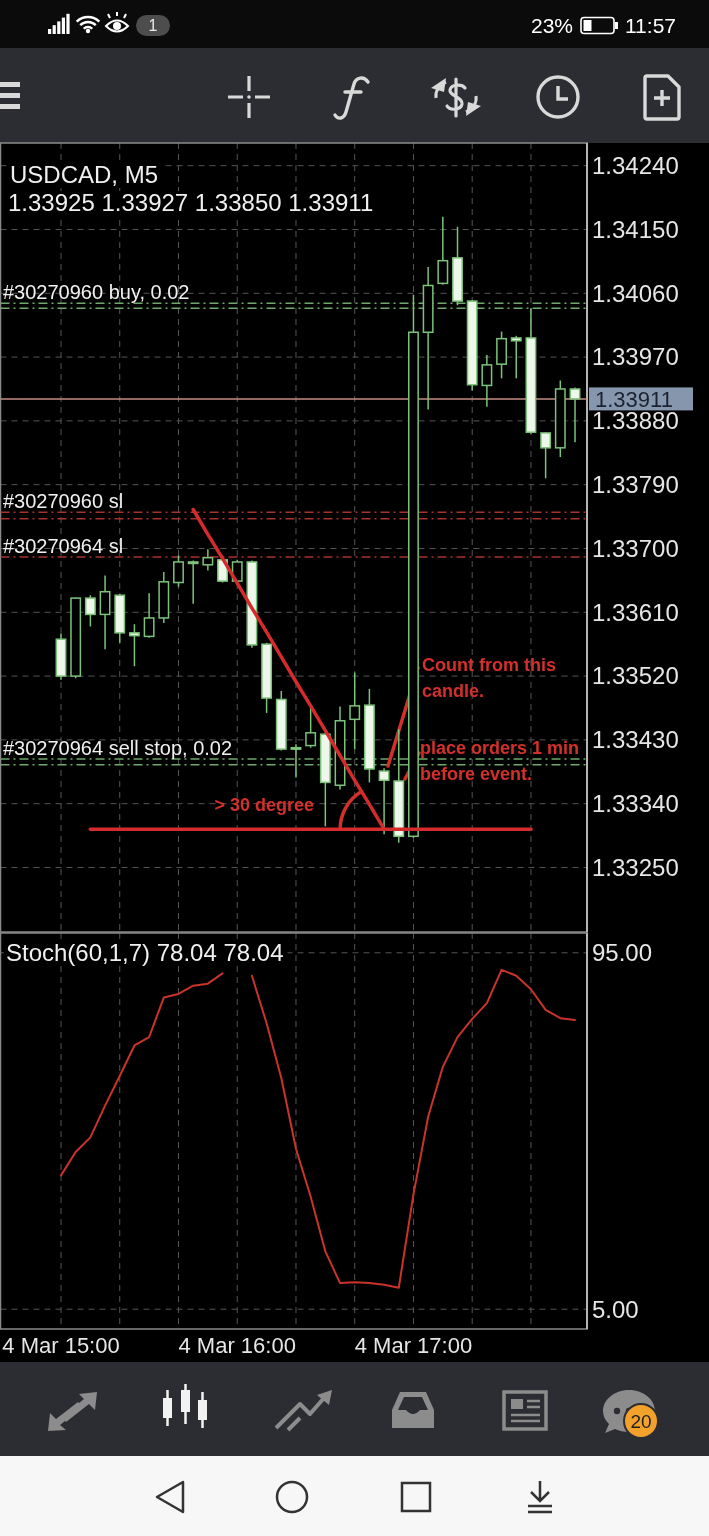 The height and width of the screenshot is (1536, 709). I want to click on annotation: > 30 degree, so click(264, 805).